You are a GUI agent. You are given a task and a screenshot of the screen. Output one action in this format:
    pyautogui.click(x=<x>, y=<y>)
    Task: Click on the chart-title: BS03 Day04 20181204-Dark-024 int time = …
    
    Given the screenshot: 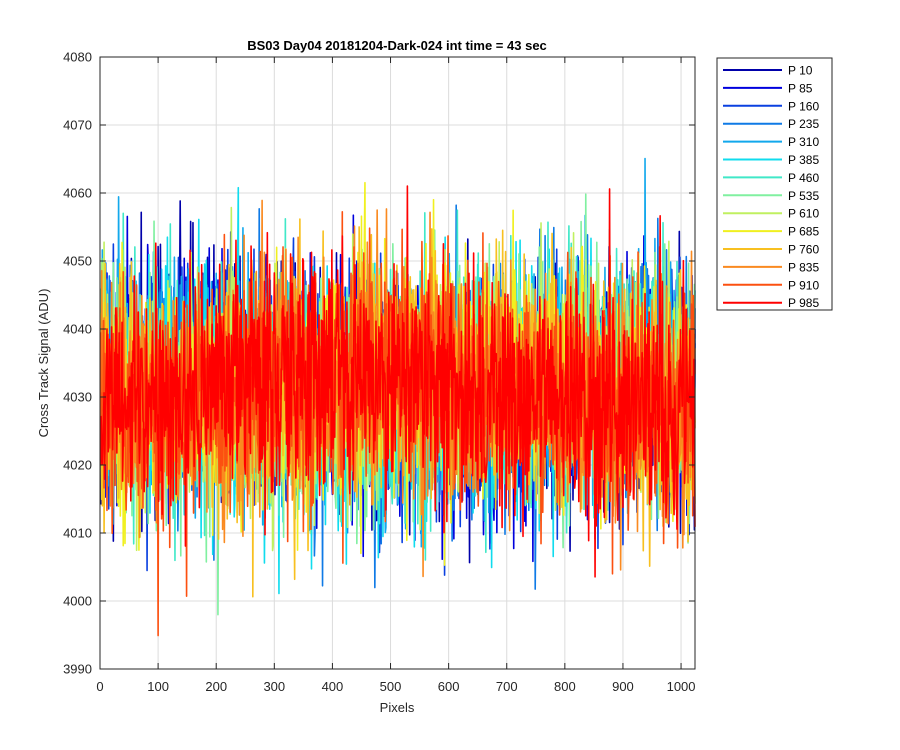 What is the action you would take?
    pyautogui.click(x=397, y=45)
    